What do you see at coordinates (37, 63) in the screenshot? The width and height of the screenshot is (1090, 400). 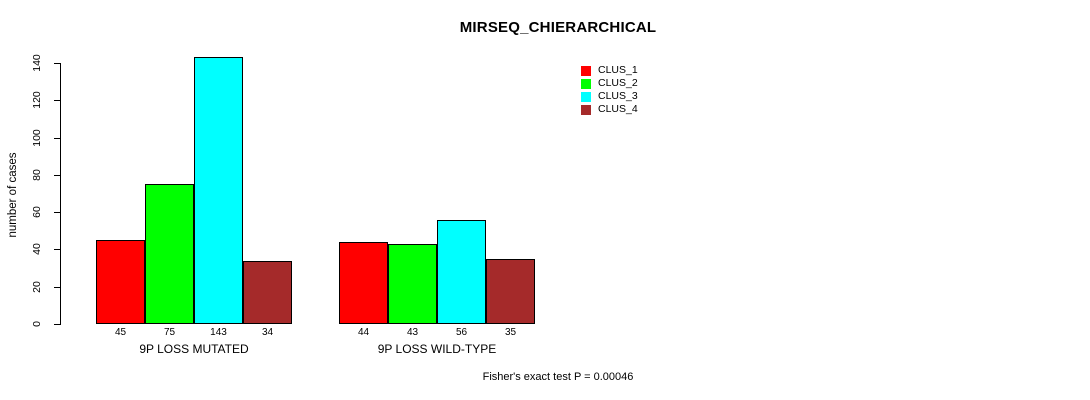 I see `y-tick-label: 140` at bounding box center [37, 63].